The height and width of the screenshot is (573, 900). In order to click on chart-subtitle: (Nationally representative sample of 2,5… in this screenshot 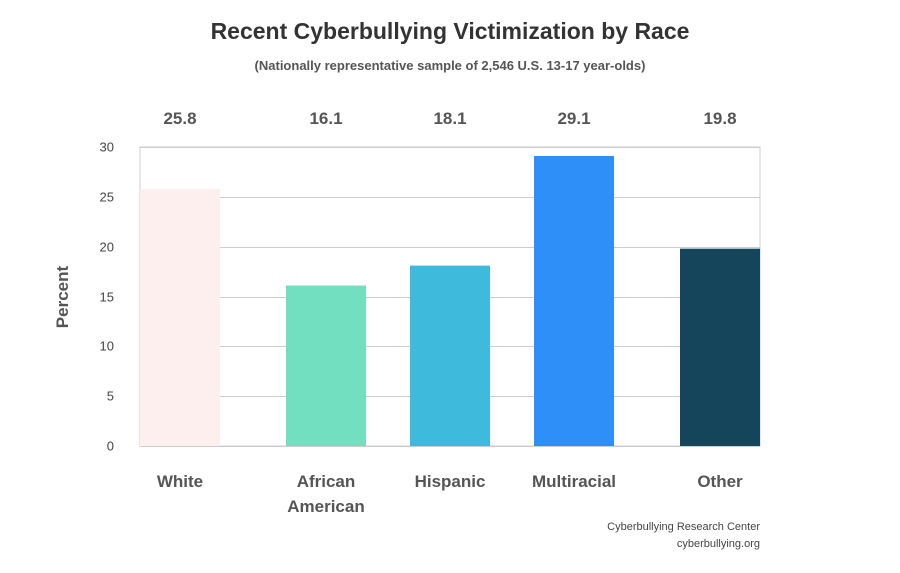, I will do `click(450, 65)`.